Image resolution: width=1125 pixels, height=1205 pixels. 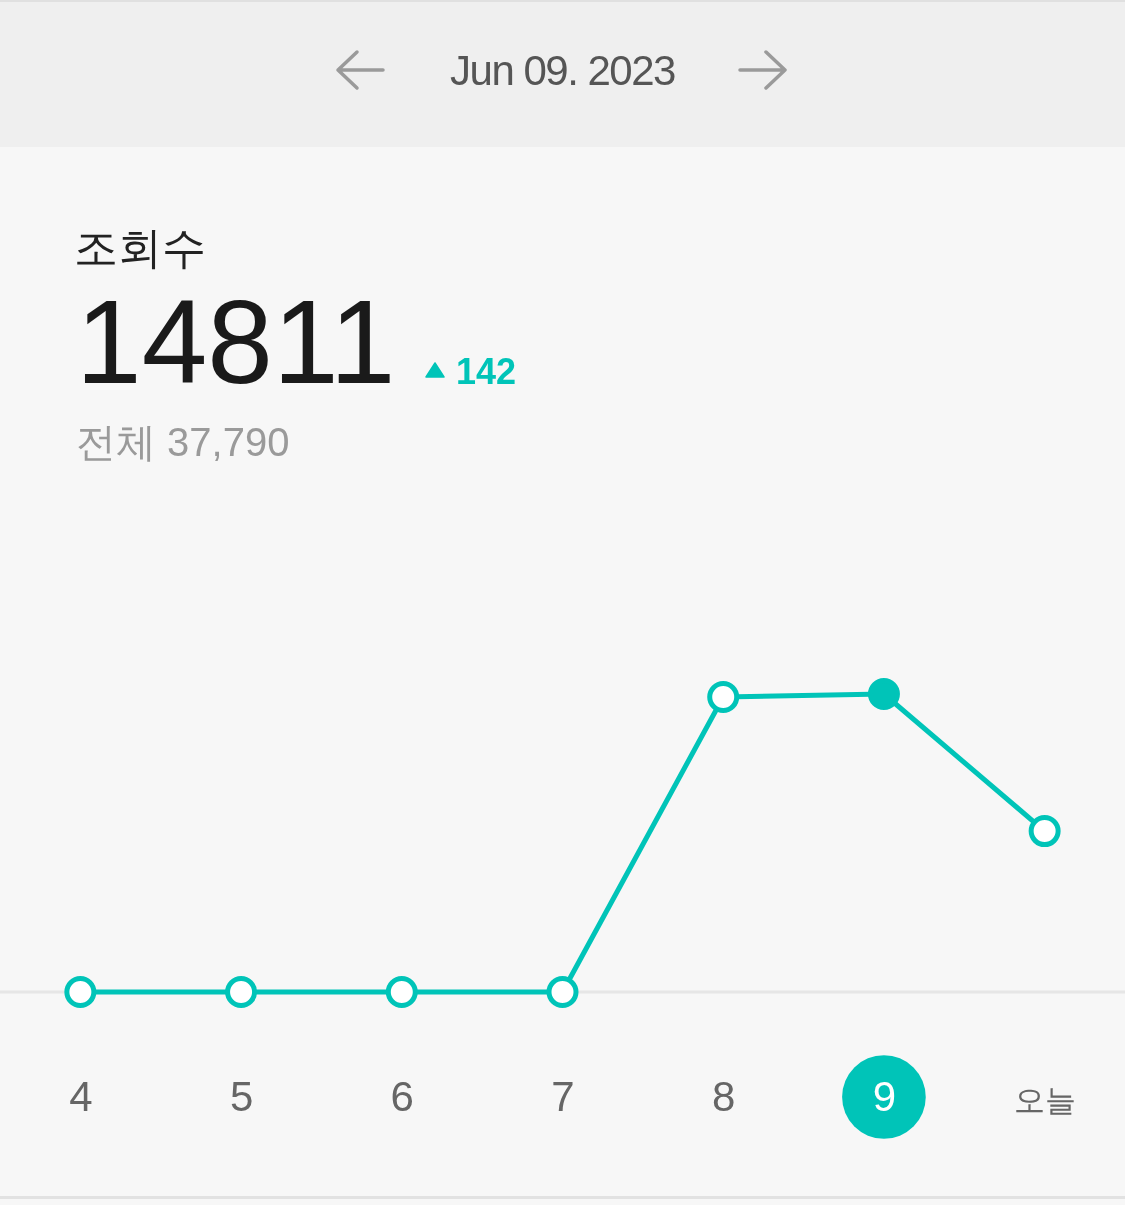 What do you see at coordinates (140, 247) in the screenshot?
I see `chart-subtitle: 조회수` at bounding box center [140, 247].